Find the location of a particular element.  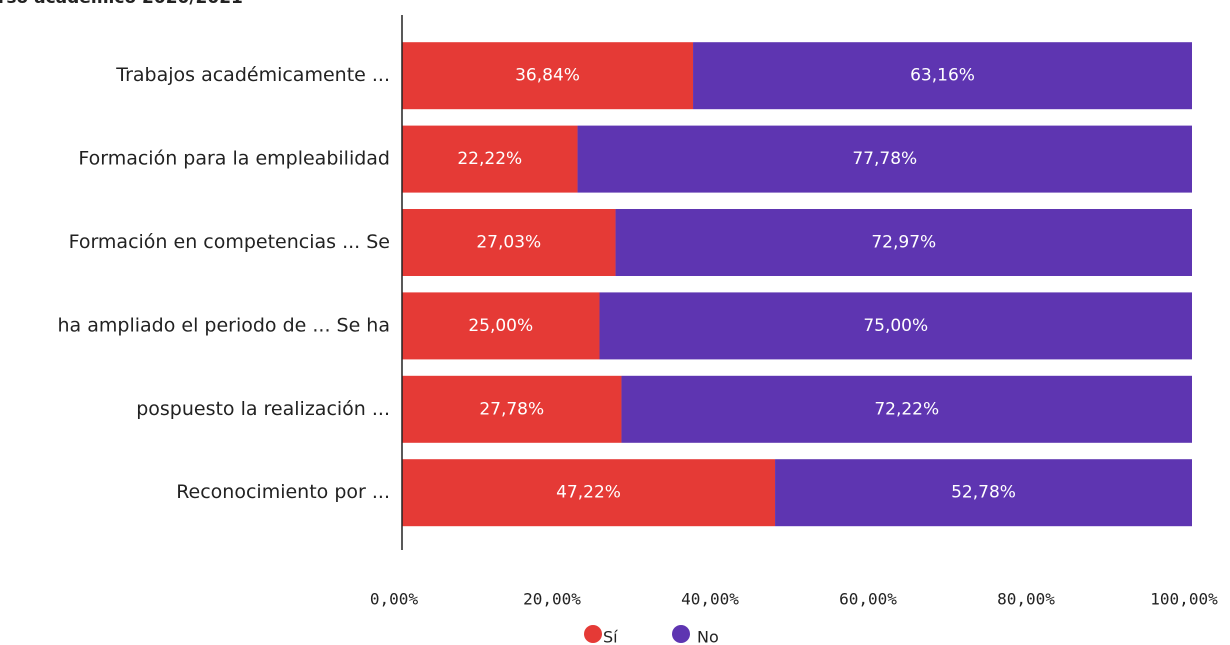

value-label: 77,78% is located at coordinates (884, 159).